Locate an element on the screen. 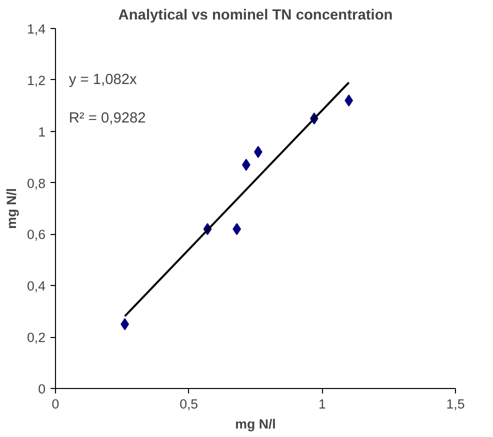  y-tick-label: 0,2 is located at coordinates (36, 338).